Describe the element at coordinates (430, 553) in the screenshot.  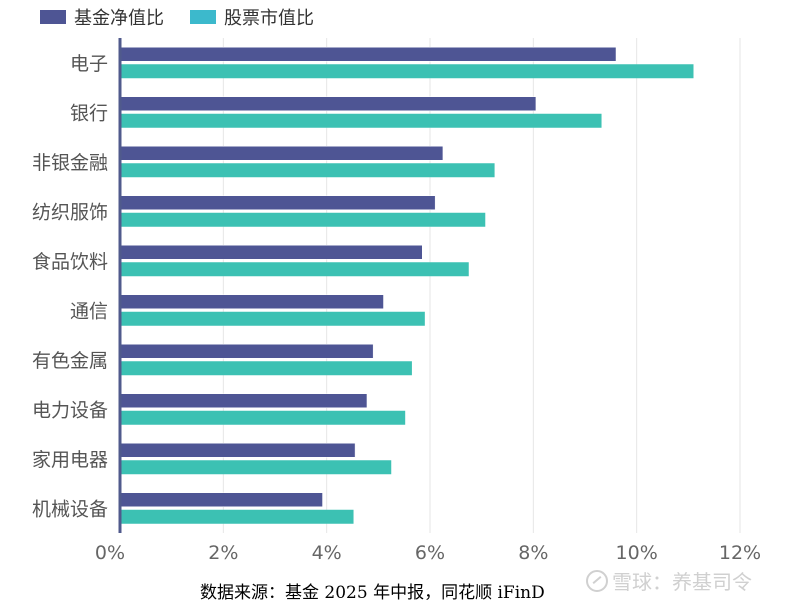
I see `x-tick-label-3: 6%` at that location.